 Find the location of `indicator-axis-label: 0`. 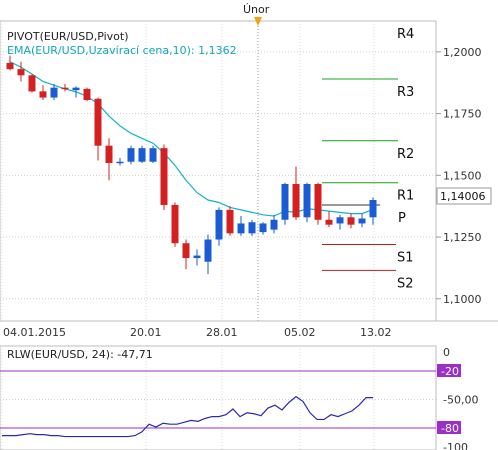

indicator-axis-label: 0 is located at coordinates (446, 352).